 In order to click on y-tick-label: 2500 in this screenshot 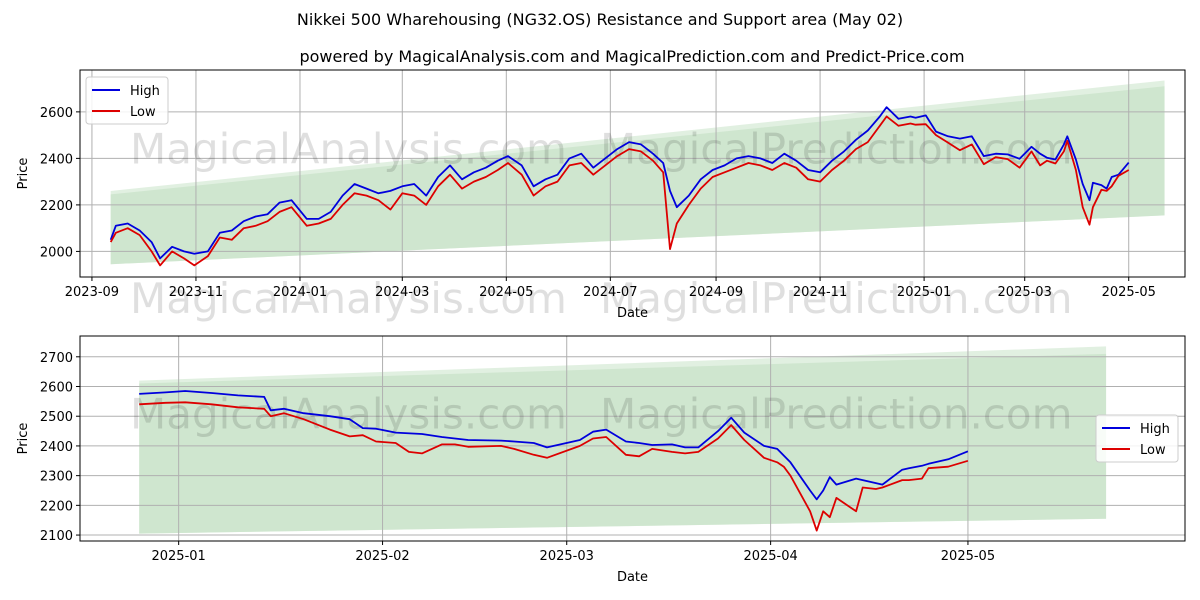, I will do `click(56, 417)`.